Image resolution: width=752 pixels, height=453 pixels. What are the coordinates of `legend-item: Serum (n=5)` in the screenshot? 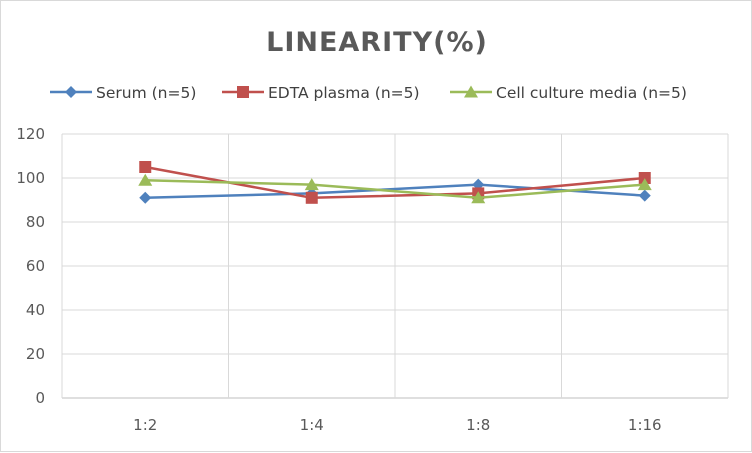 It's located at (123, 93).